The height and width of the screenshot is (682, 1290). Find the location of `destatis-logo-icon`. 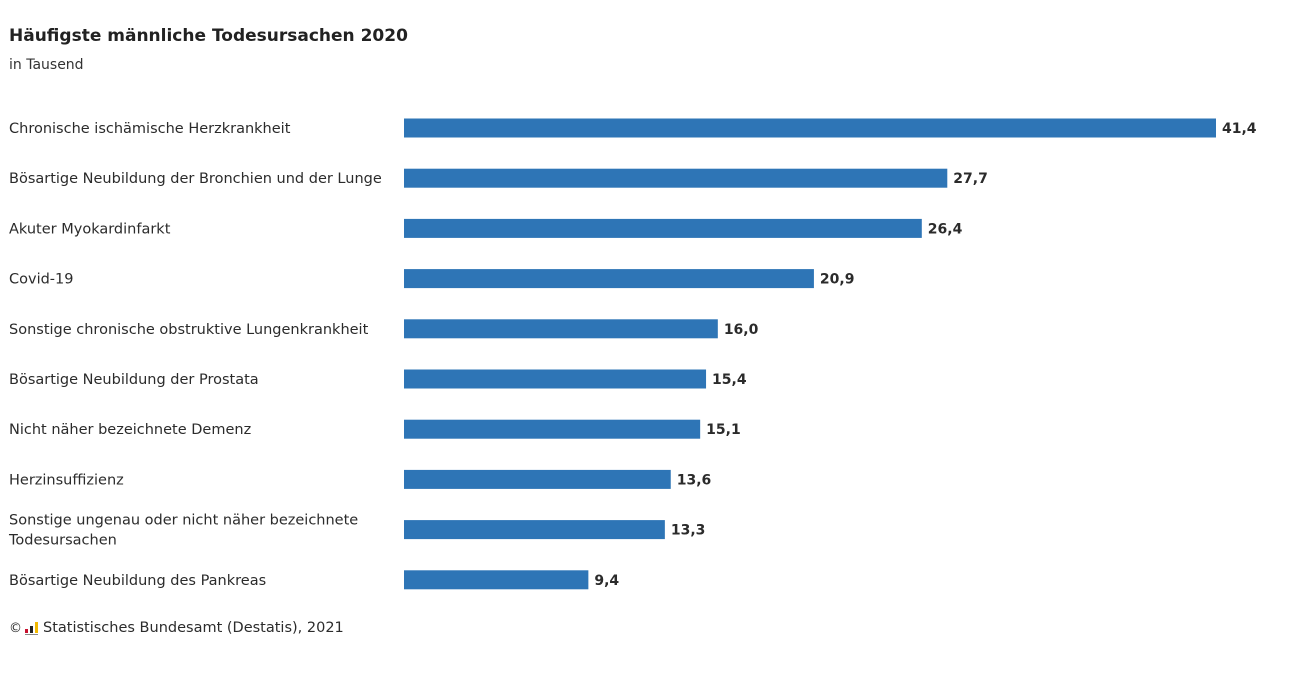

destatis-logo-icon is located at coordinates (32, 628).